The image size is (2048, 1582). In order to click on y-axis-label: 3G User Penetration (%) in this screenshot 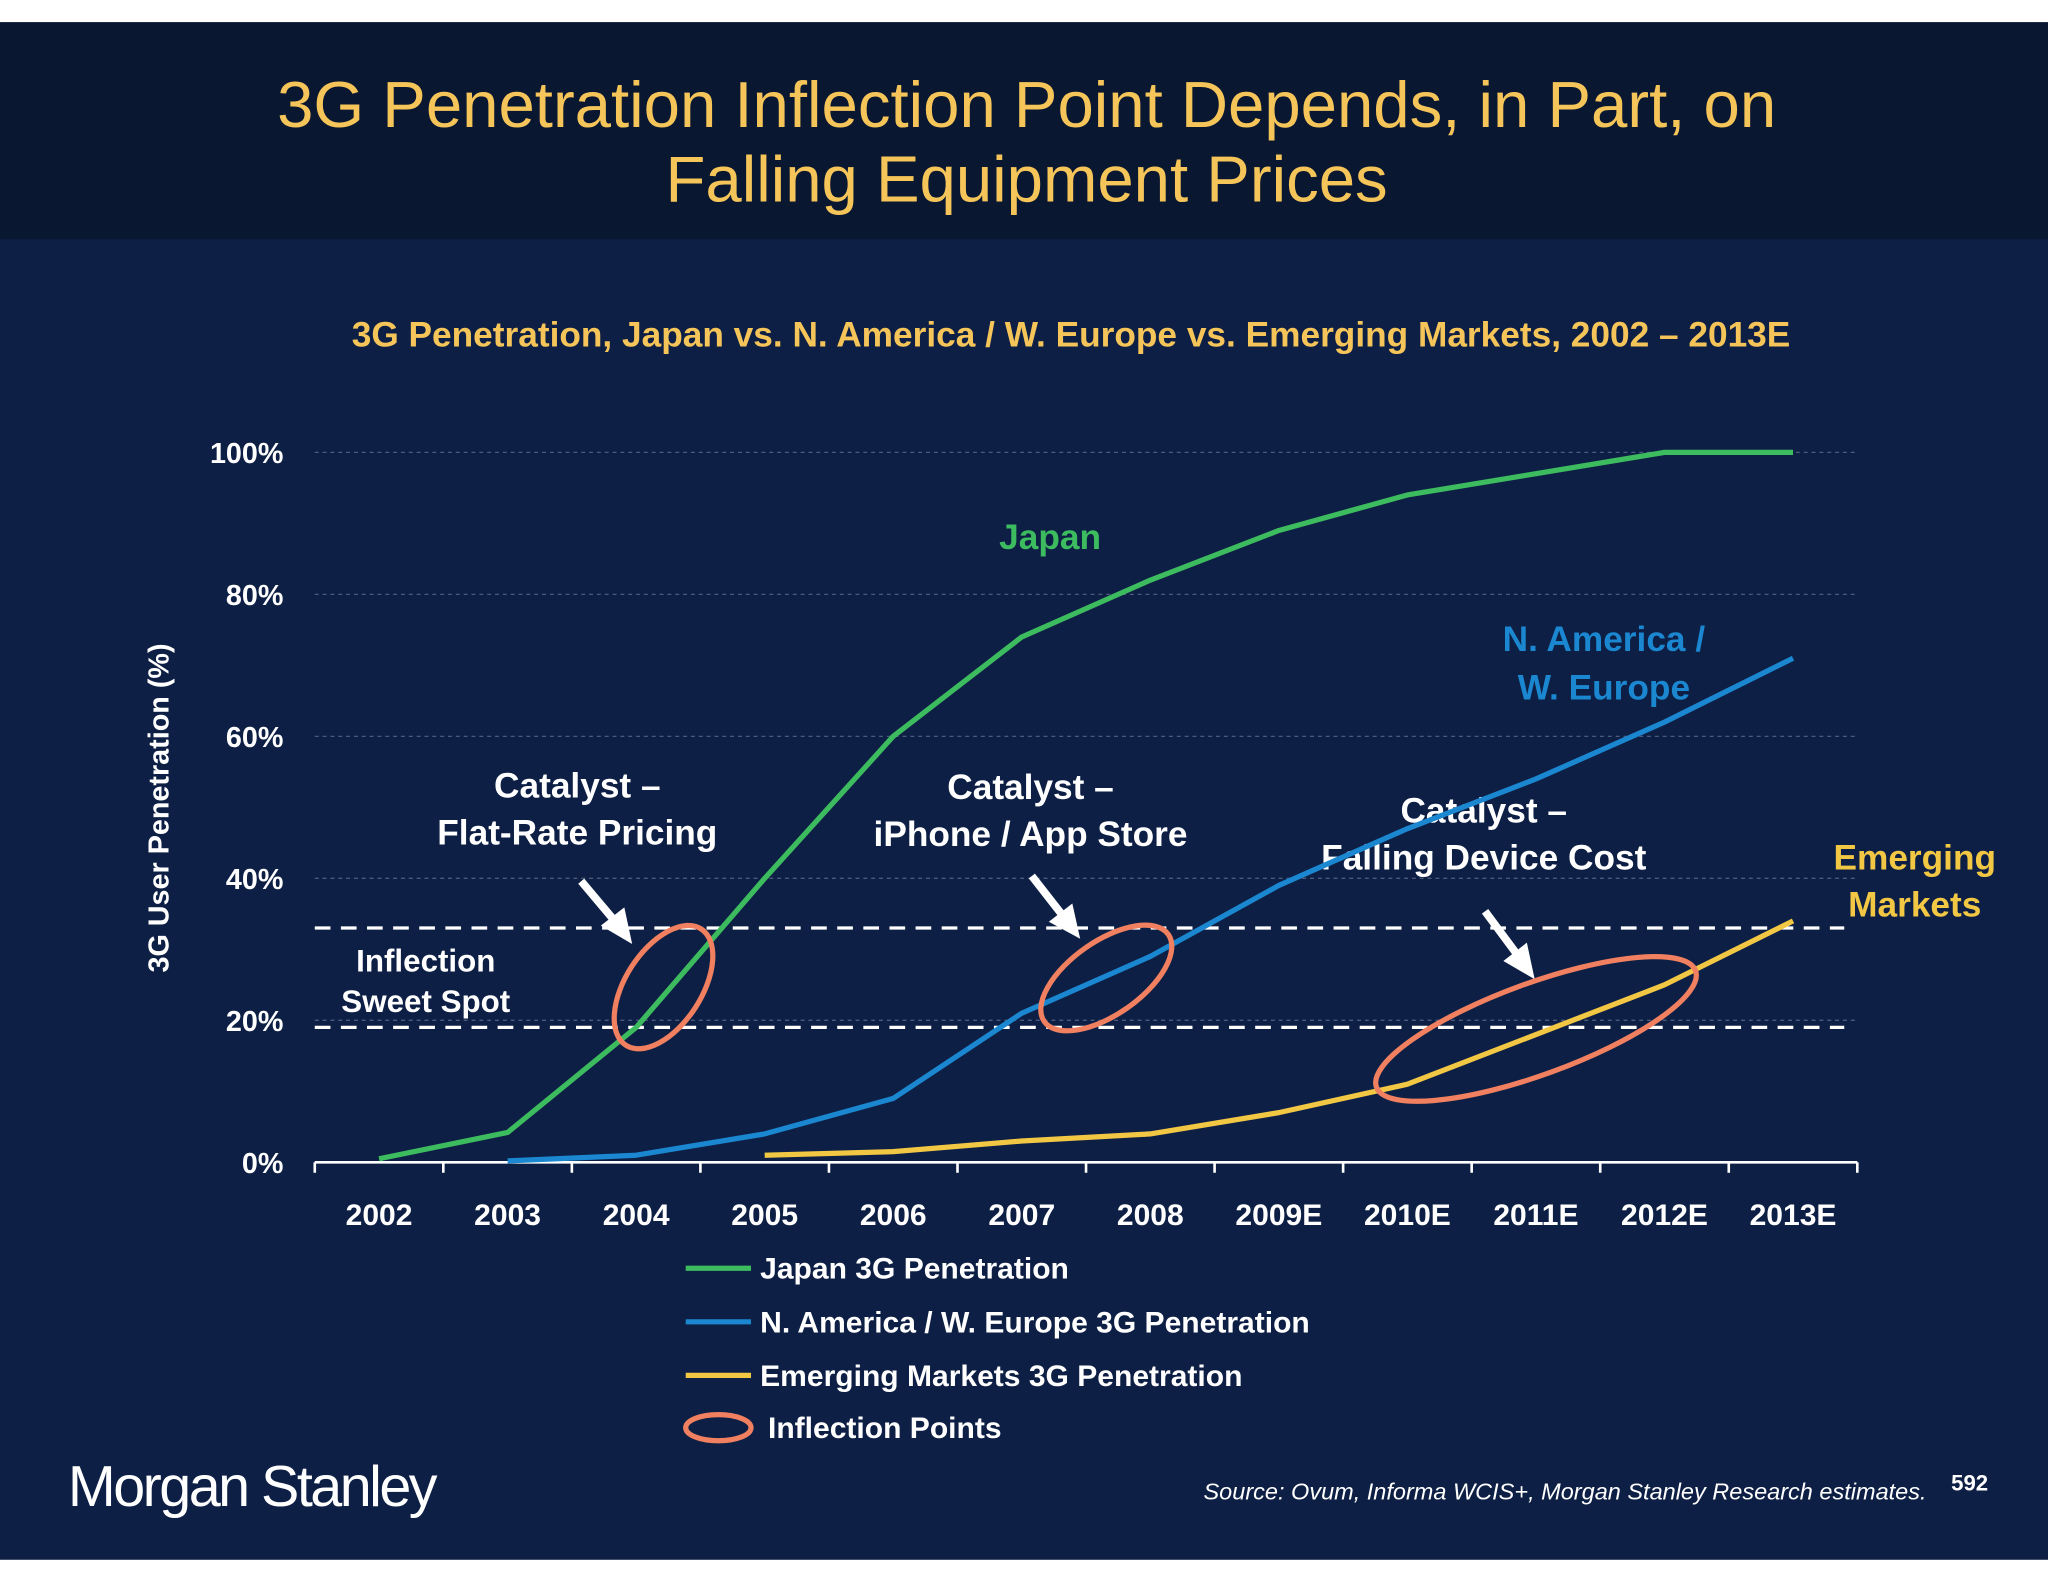, I will do `click(160, 807)`.